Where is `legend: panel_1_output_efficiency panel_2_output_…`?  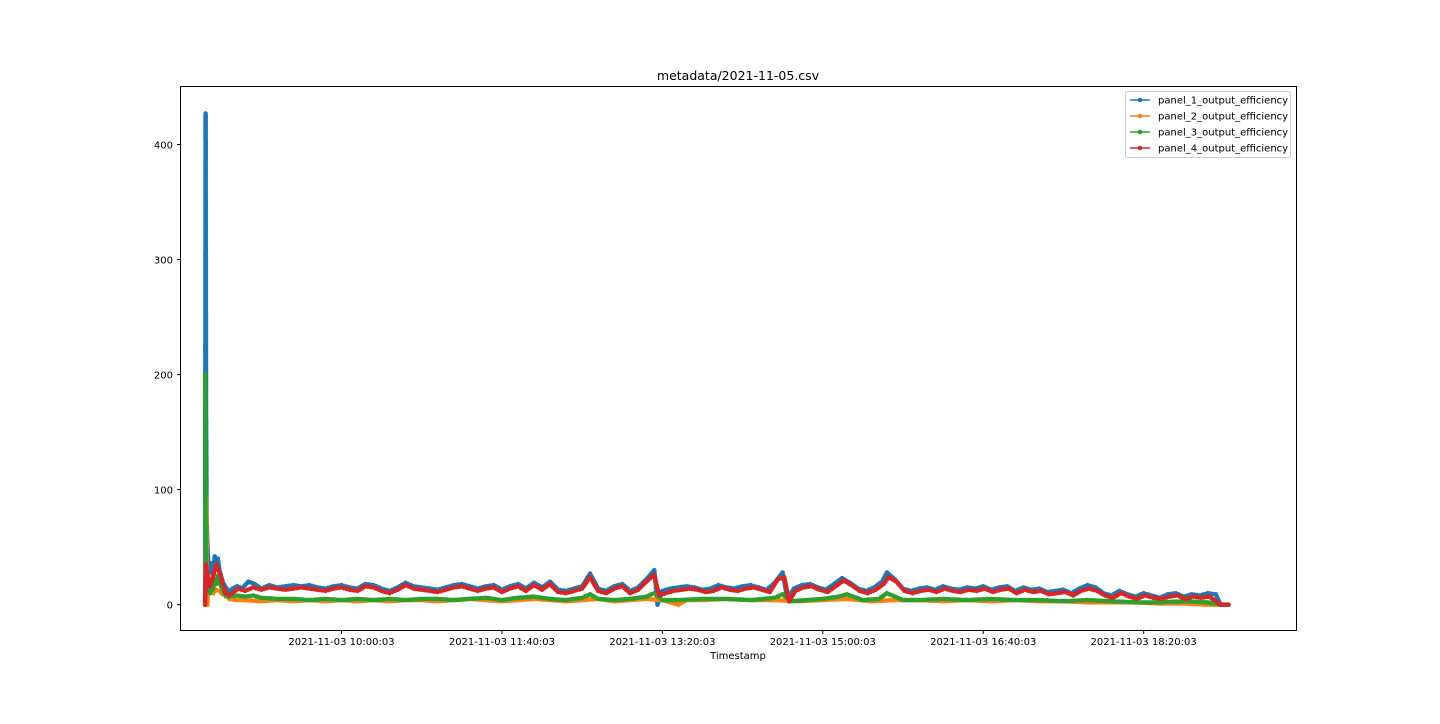
legend: panel_1_output_efficiency panel_2_output_… is located at coordinates (1208, 124).